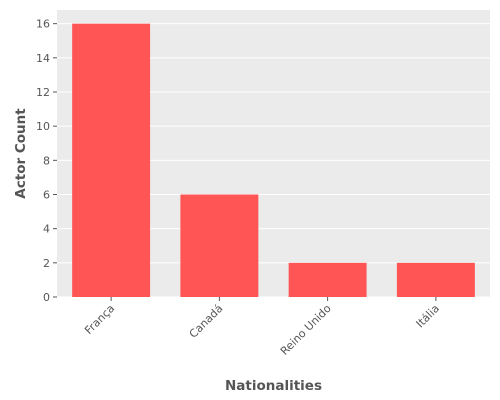  I want to click on x-axis-title: Nationalities, so click(273, 386).